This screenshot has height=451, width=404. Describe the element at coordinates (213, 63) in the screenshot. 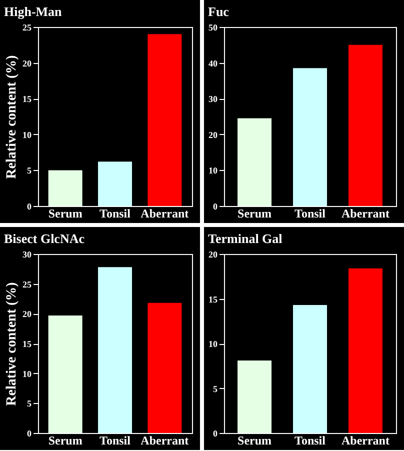

I see `y-tick-label: 40` at that location.